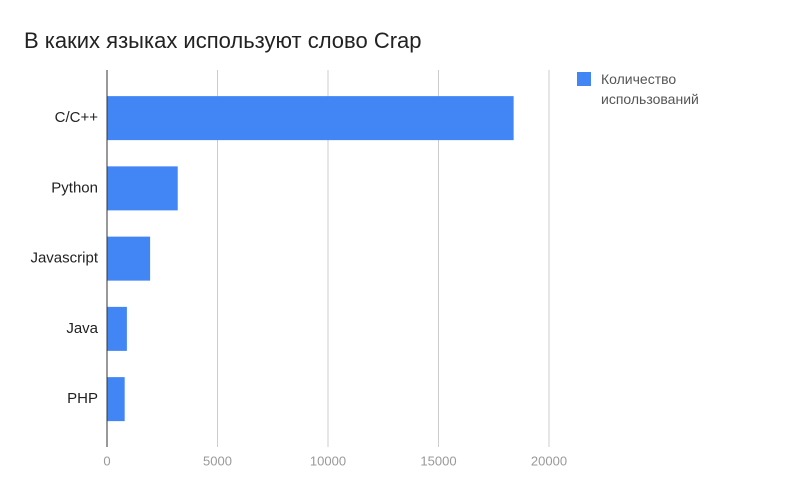 The width and height of the screenshot is (800, 495). What do you see at coordinates (217, 460) in the screenshot?
I see `x-tick-label: 5000` at bounding box center [217, 460].